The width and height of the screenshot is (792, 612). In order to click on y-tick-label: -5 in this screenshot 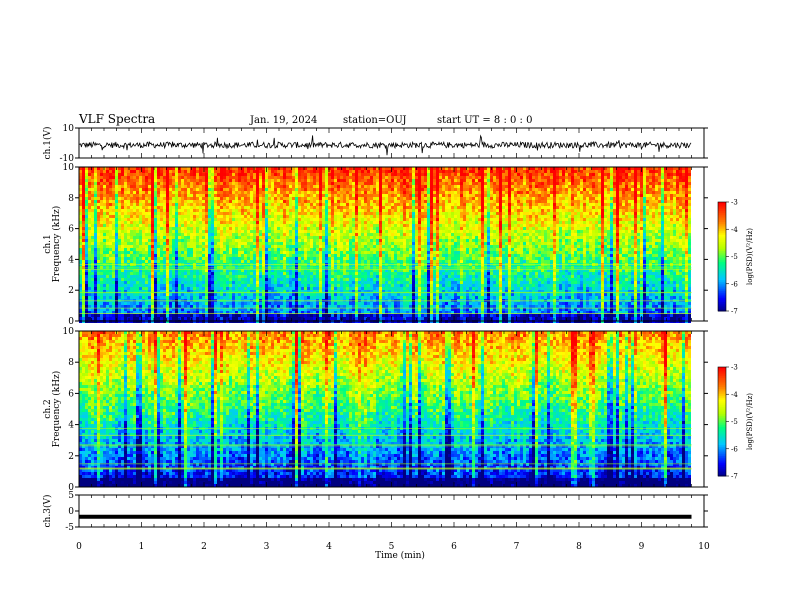, I will do `click(69, 528)`.